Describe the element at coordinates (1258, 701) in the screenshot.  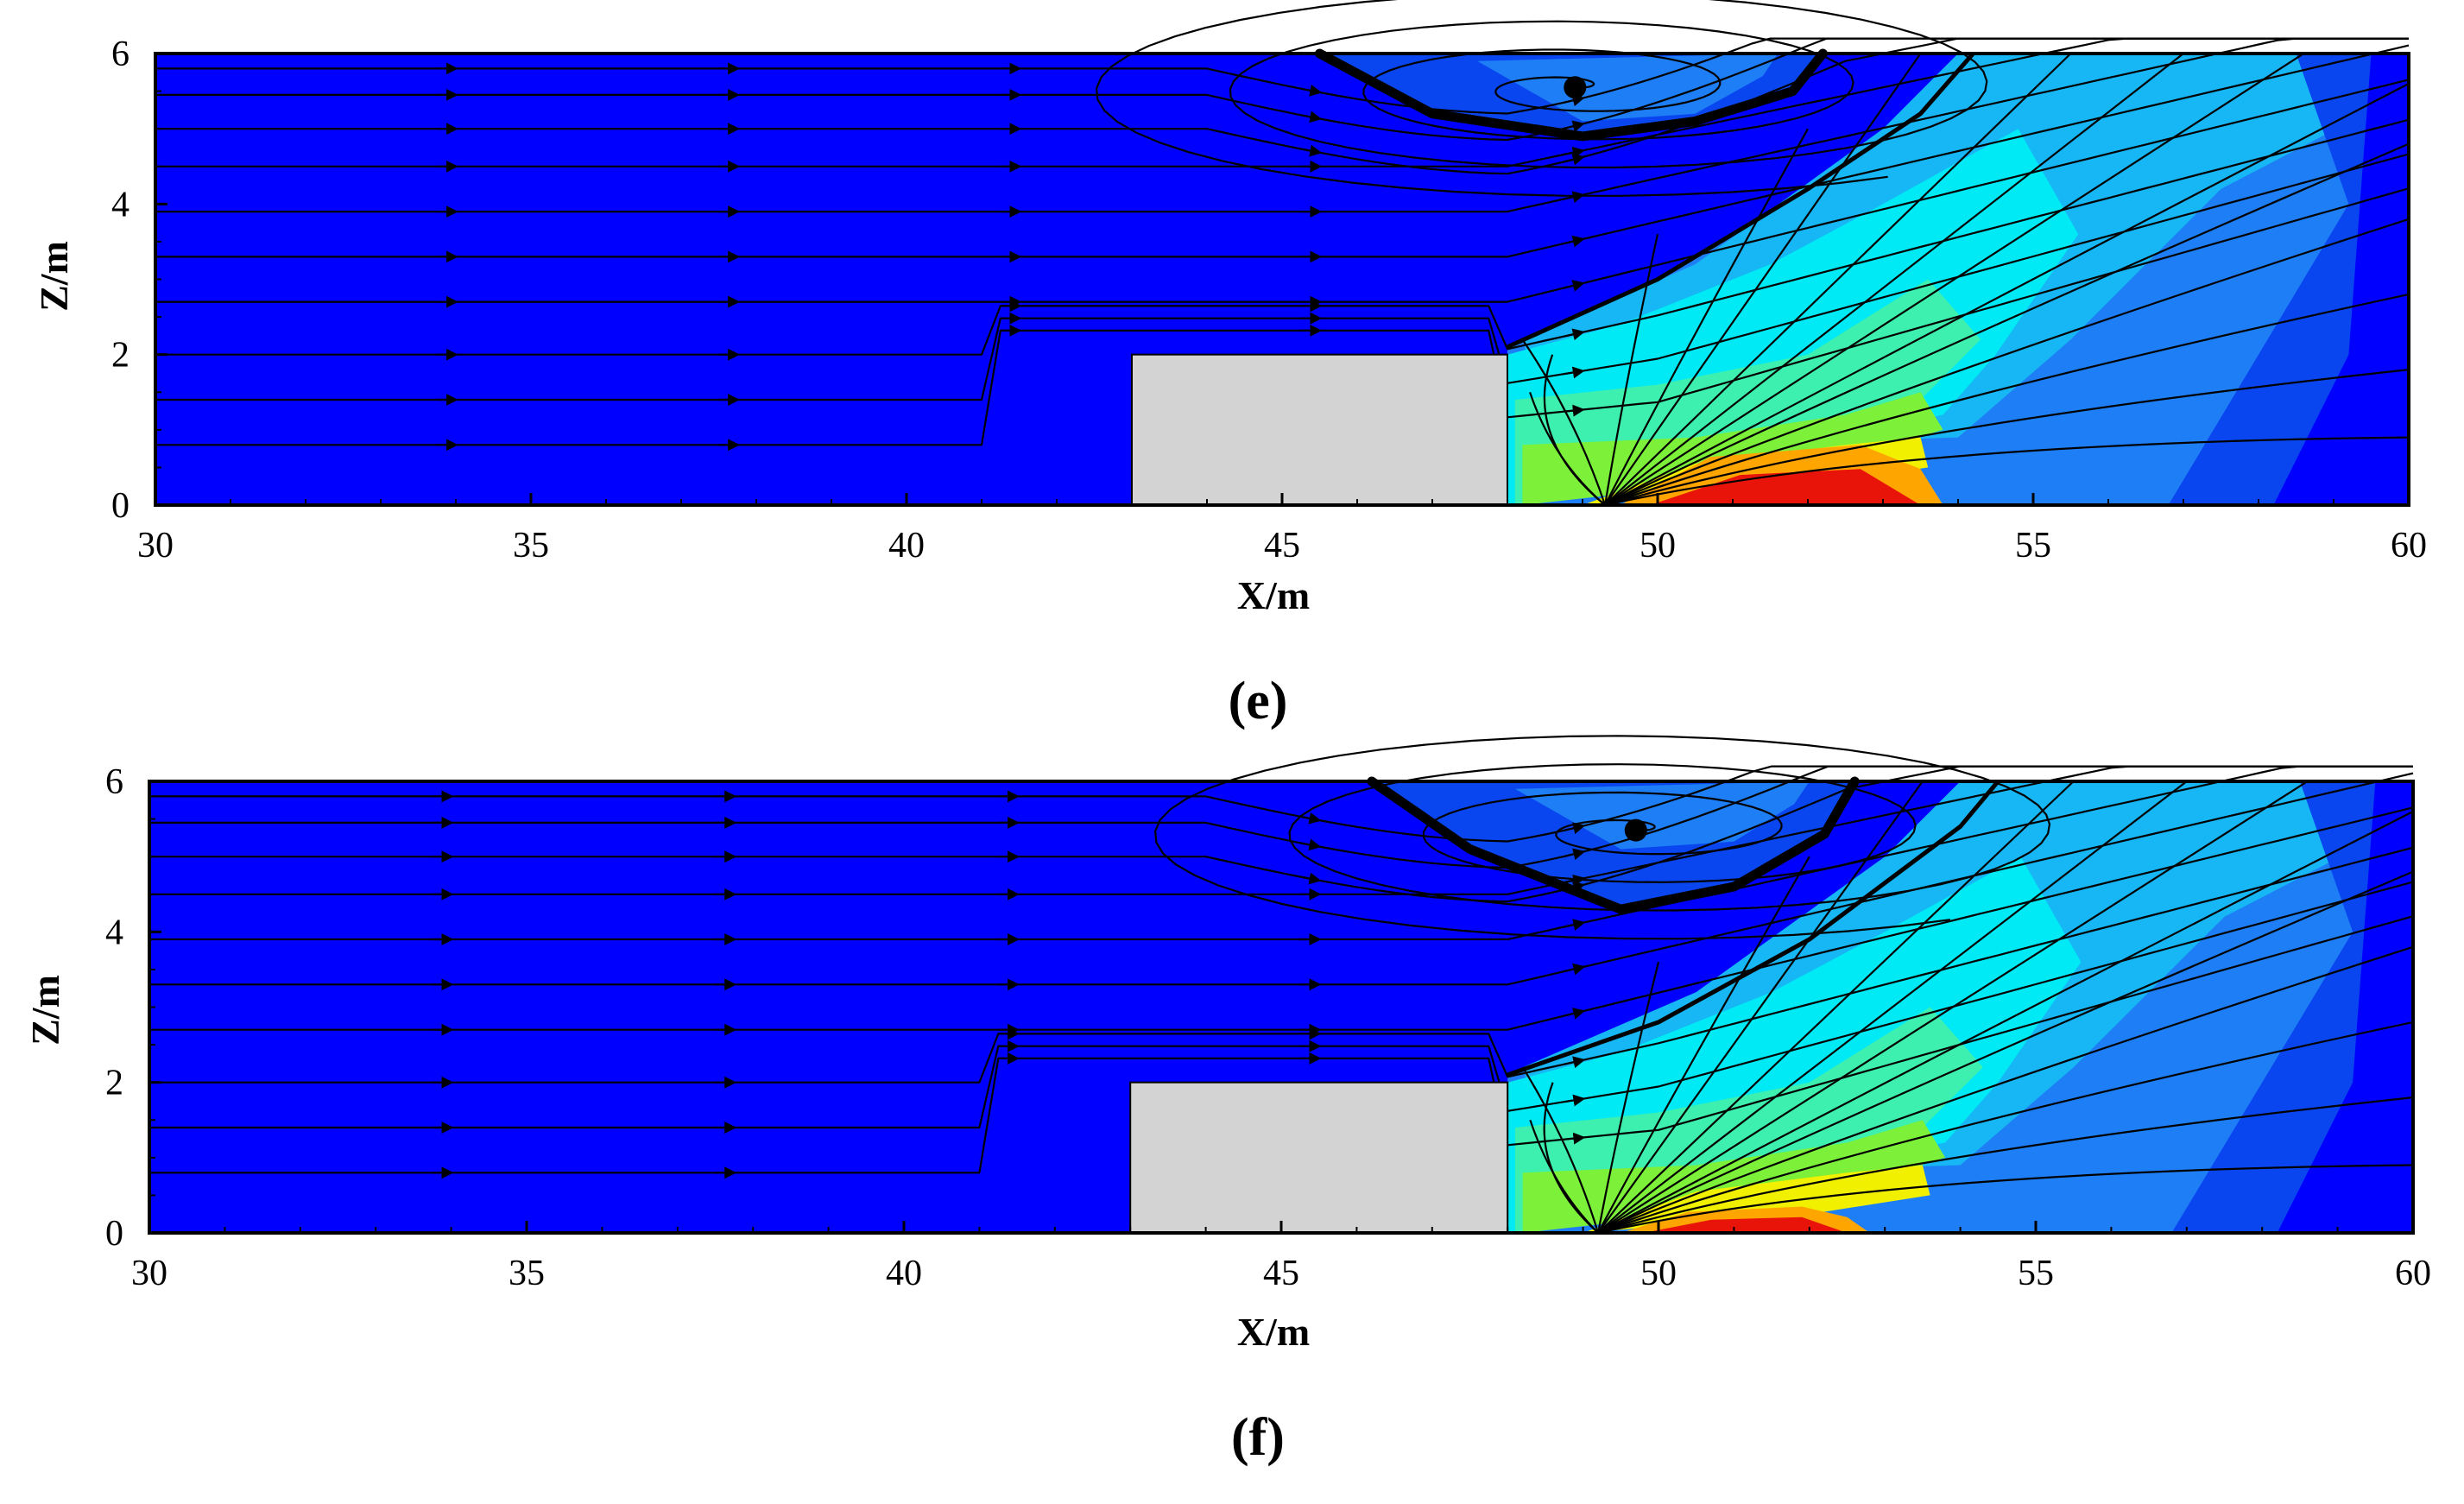
I see `panel-caption: (e)` at that location.